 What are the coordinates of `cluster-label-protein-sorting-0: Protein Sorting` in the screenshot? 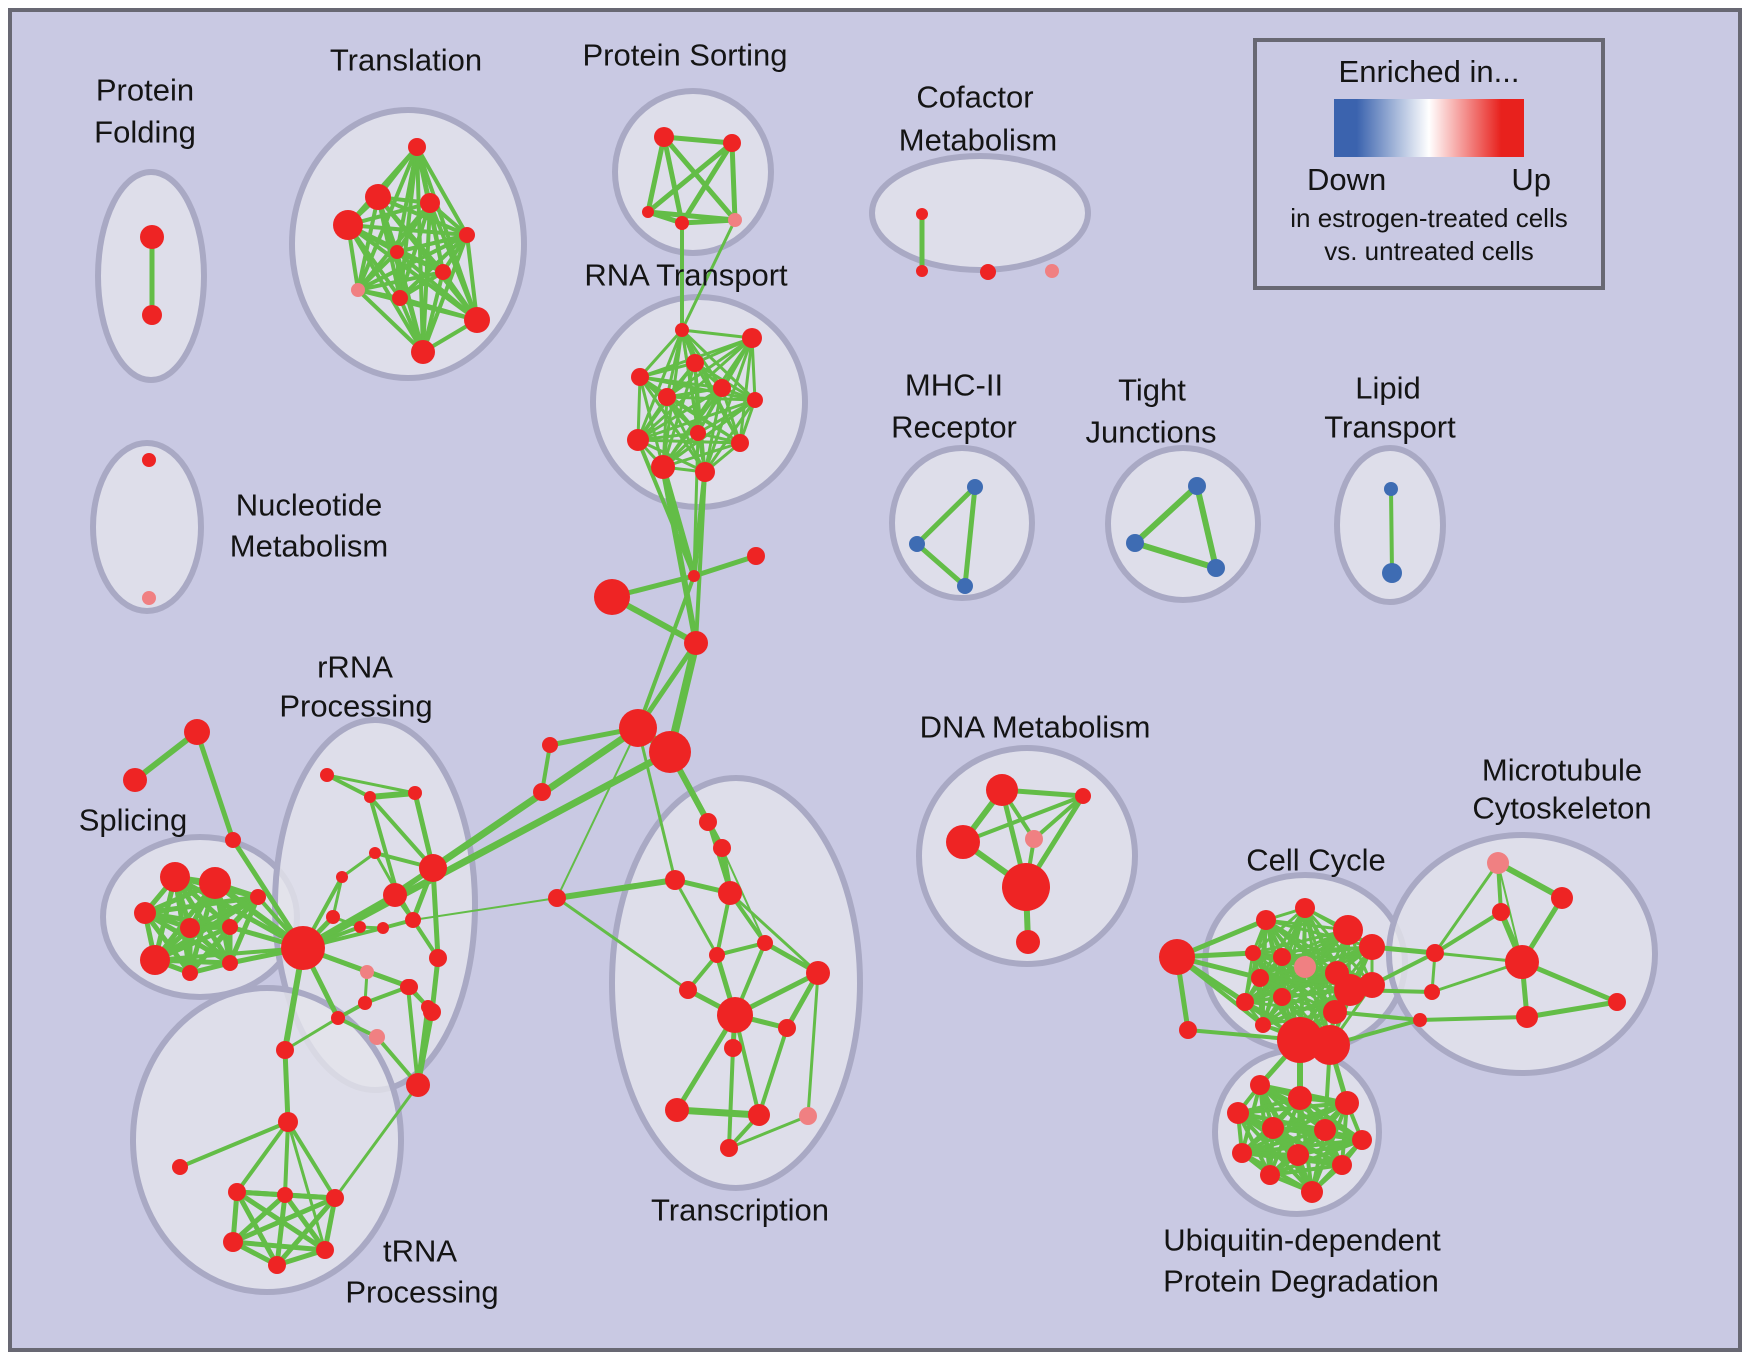 It's located at (684, 55).